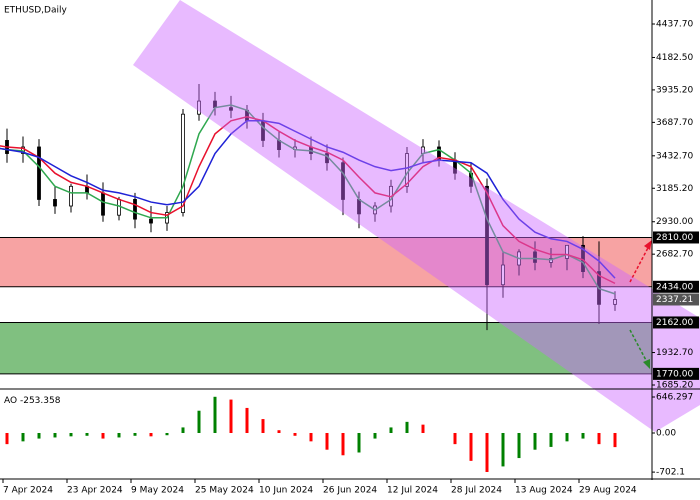 The height and width of the screenshot is (500, 700). I want to click on x-tick-label: 28 Jul 2024, so click(476, 491).